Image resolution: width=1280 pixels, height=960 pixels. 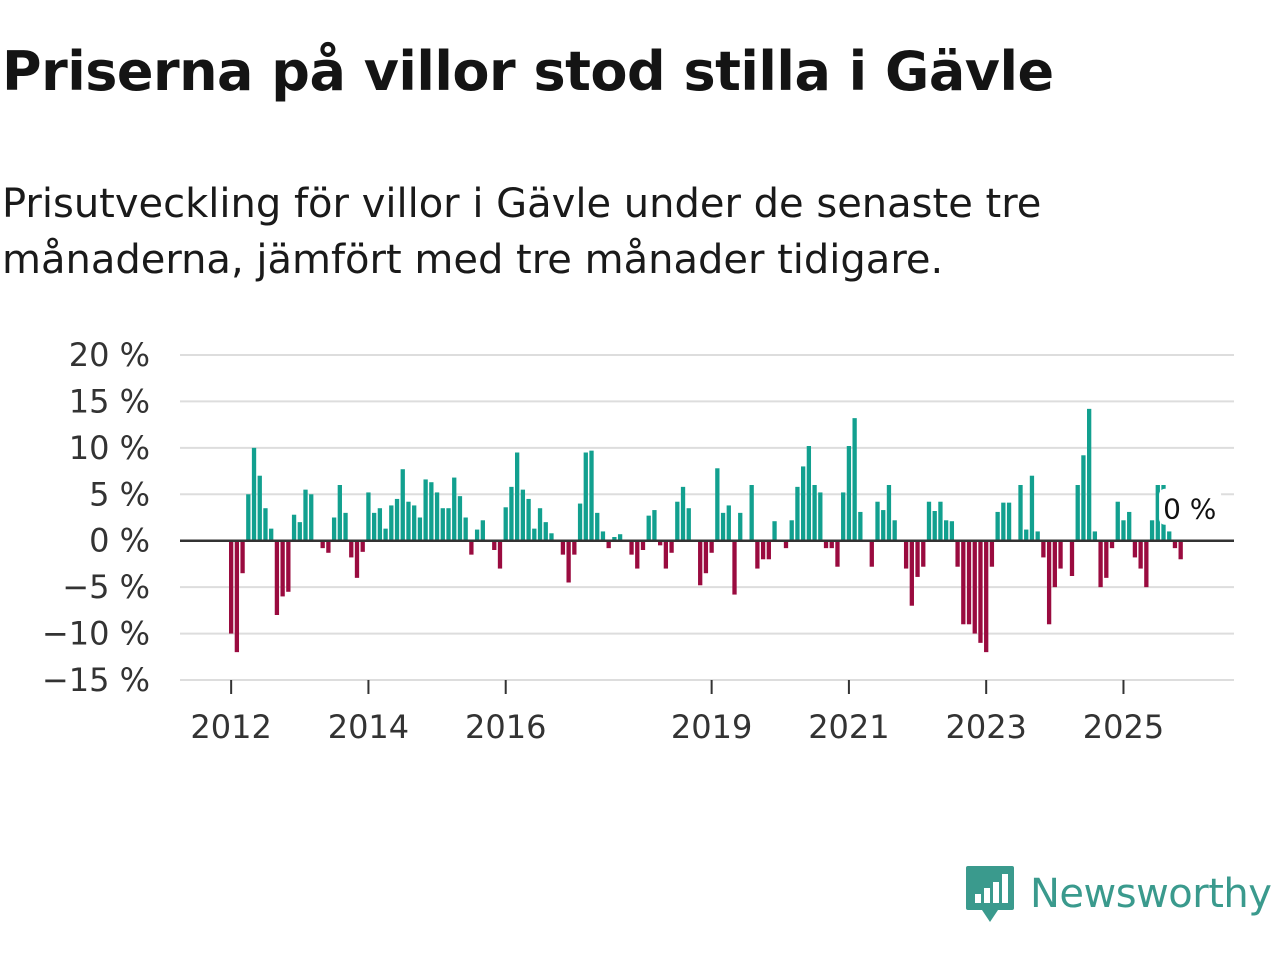 What do you see at coordinates (368, 727) in the screenshot?
I see `x-tick-label: 2014` at bounding box center [368, 727].